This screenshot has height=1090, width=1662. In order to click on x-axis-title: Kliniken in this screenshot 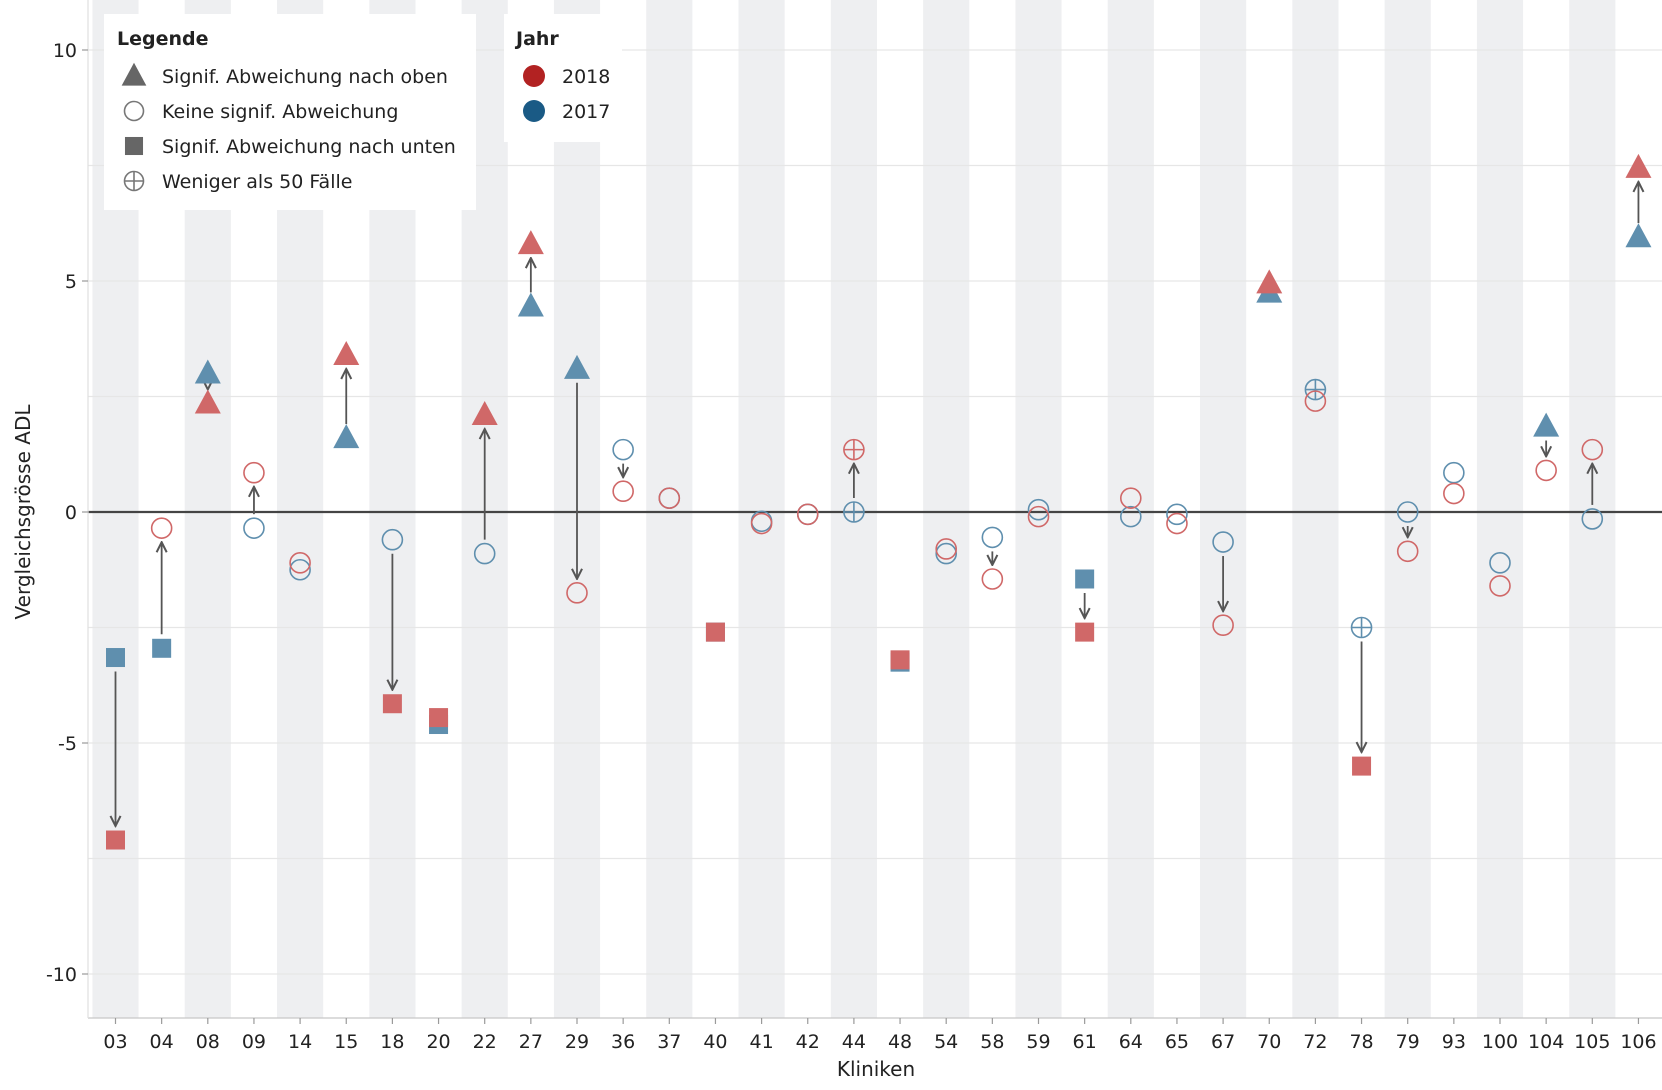, I will do `click(876, 1069)`.